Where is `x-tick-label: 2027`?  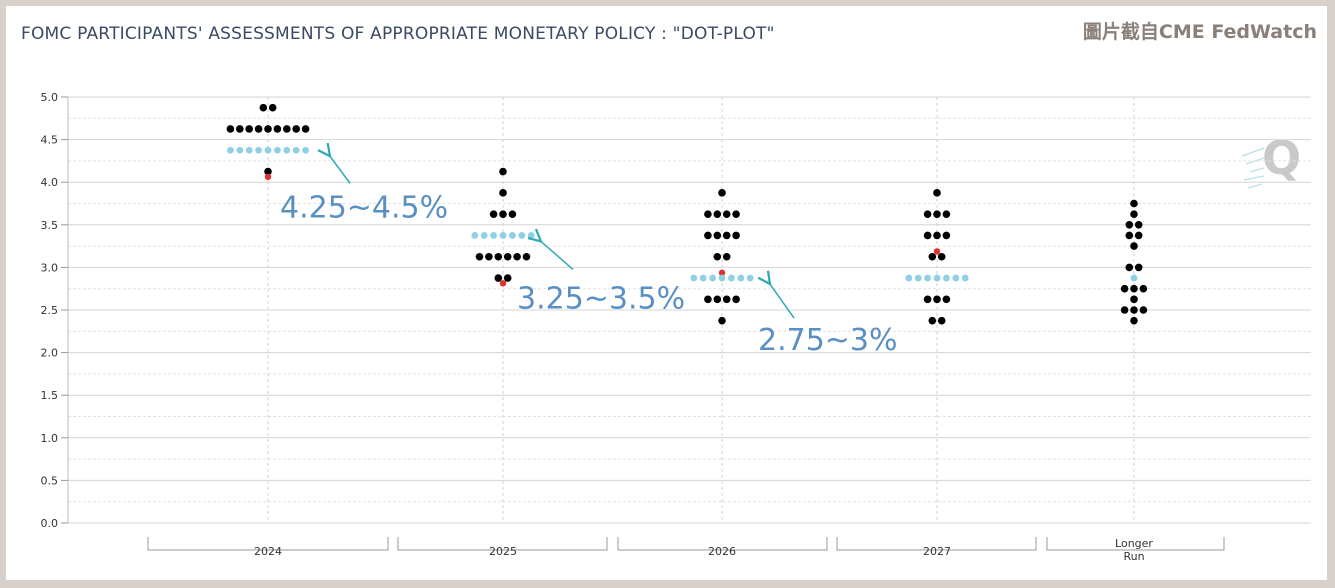 x-tick-label: 2027 is located at coordinates (937, 551).